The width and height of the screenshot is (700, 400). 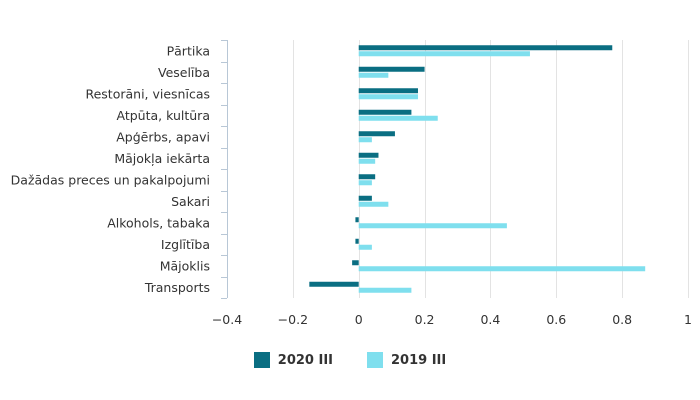 What do you see at coordinates (419, 360) in the screenshot?
I see `legend-label-2019: 2019 III` at bounding box center [419, 360].